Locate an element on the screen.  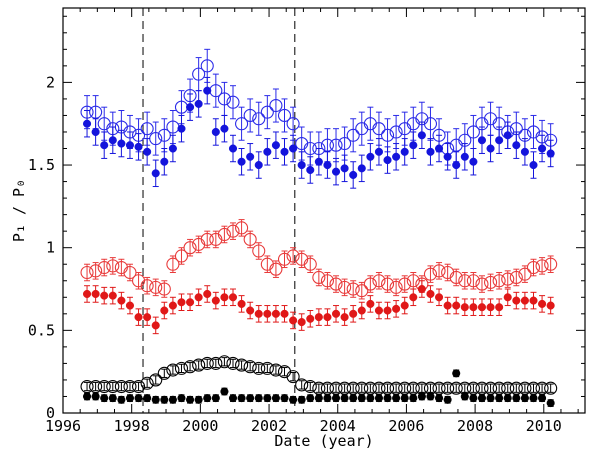
y-tick-label: 1 is located at coordinates (50, 248).